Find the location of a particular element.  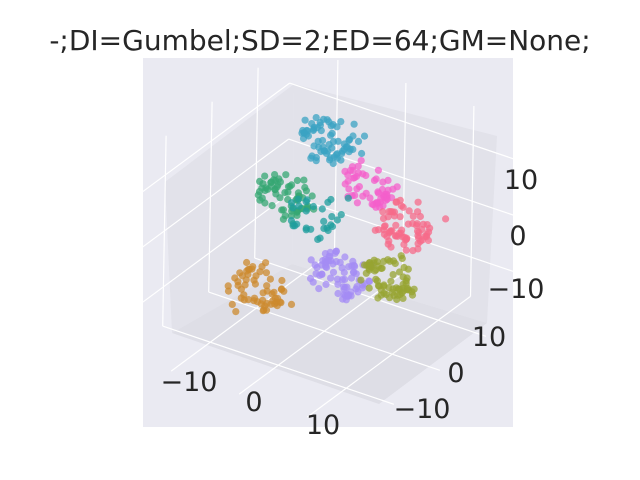

x-tick-label: 0 is located at coordinates (253, 402).